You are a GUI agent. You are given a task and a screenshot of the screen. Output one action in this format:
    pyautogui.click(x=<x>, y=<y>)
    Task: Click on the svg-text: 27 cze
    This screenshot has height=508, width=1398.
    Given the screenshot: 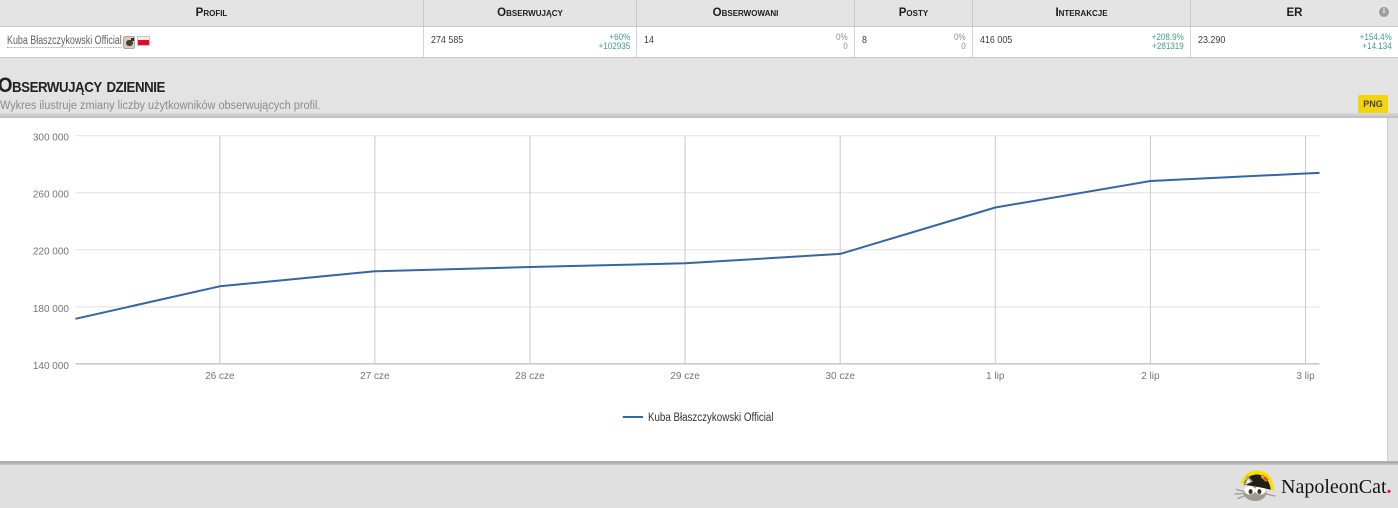 What is the action you would take?
    pyautogui.click(x=375, y=376)
    